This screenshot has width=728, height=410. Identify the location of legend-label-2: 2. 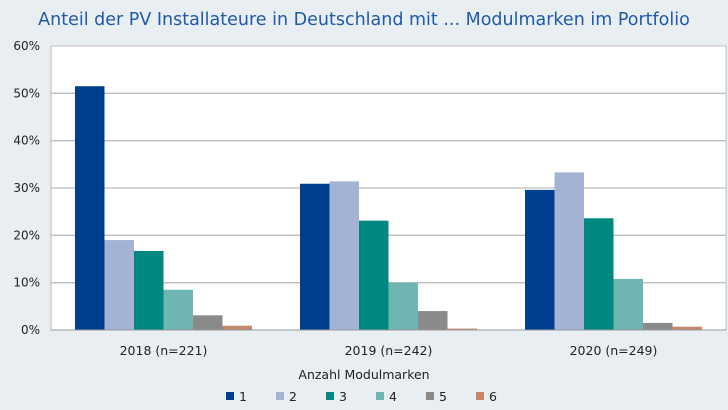
(293, 396).